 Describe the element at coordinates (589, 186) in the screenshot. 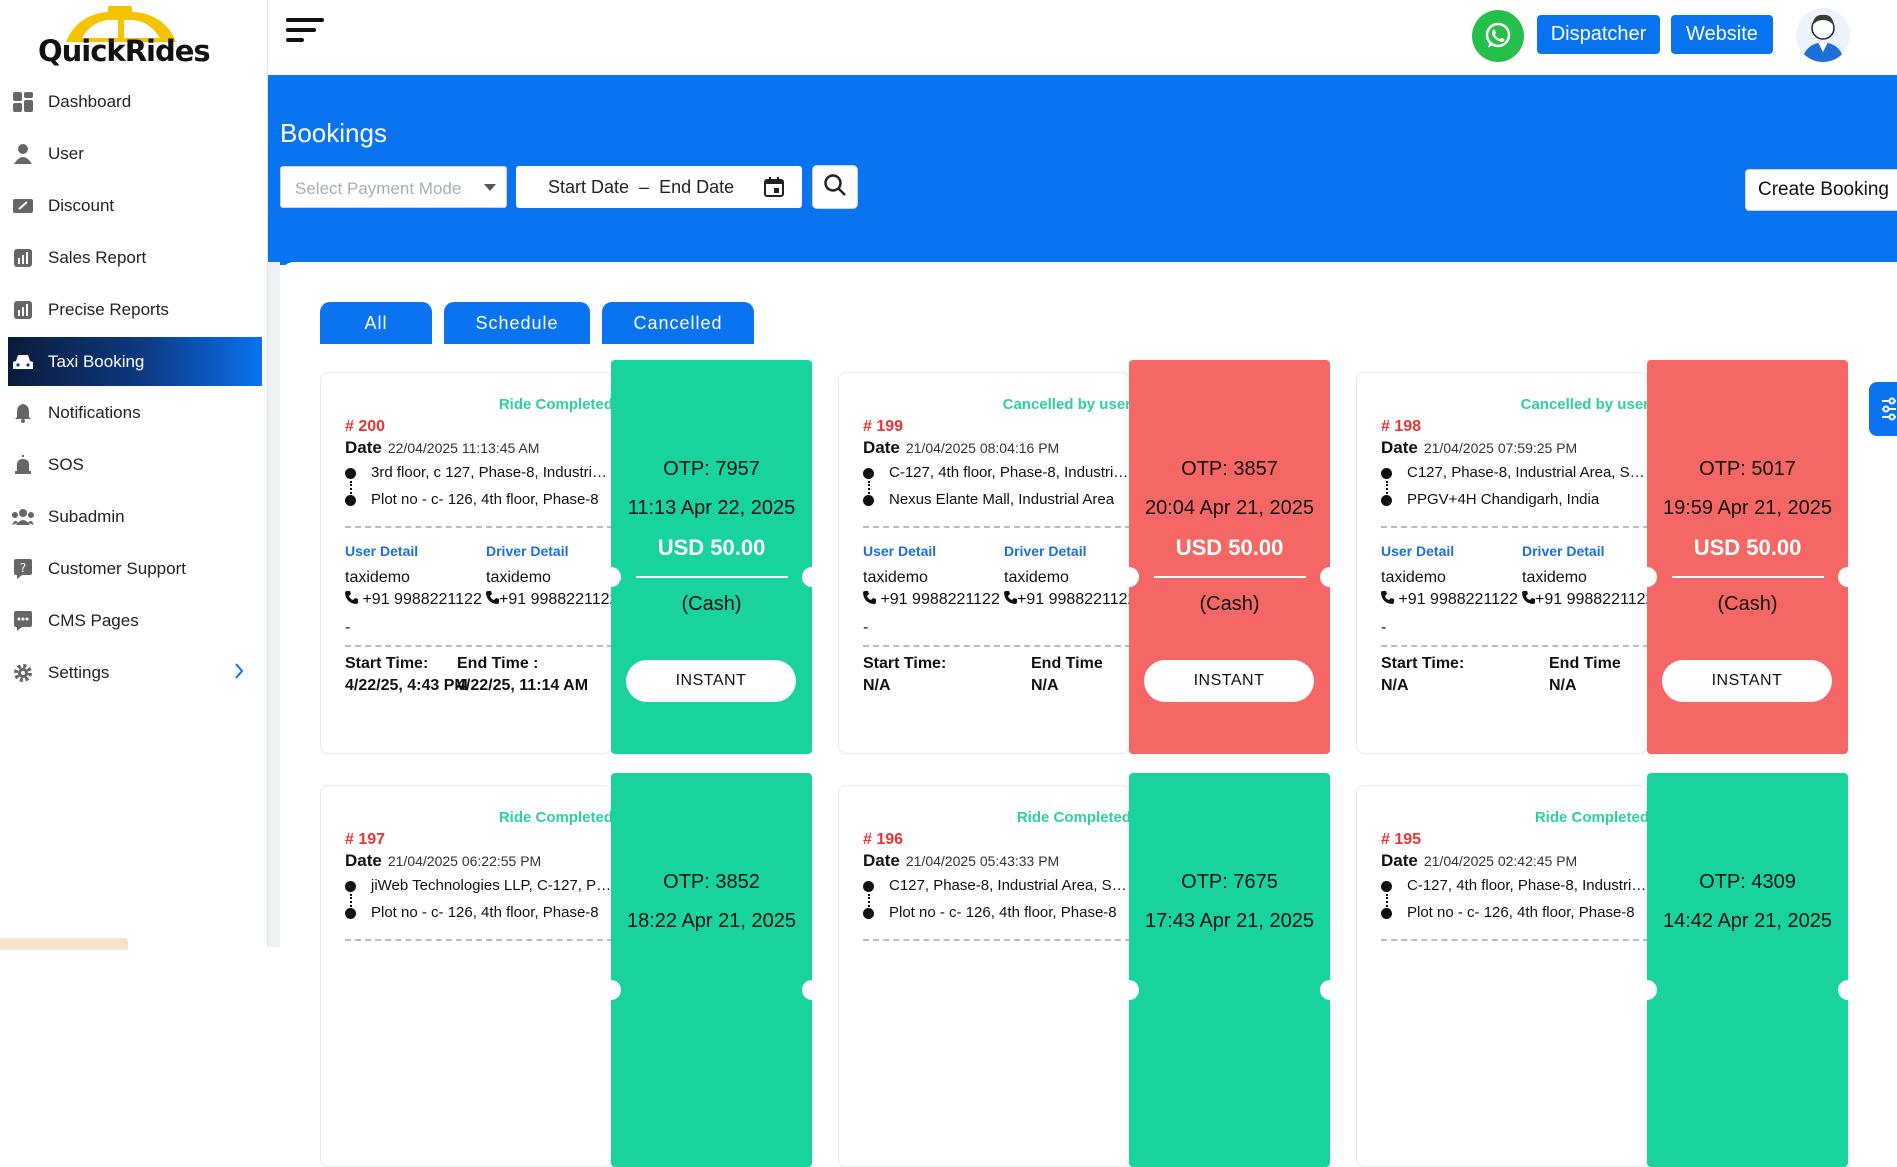

I see `start-date-field: Start Date` at that location.